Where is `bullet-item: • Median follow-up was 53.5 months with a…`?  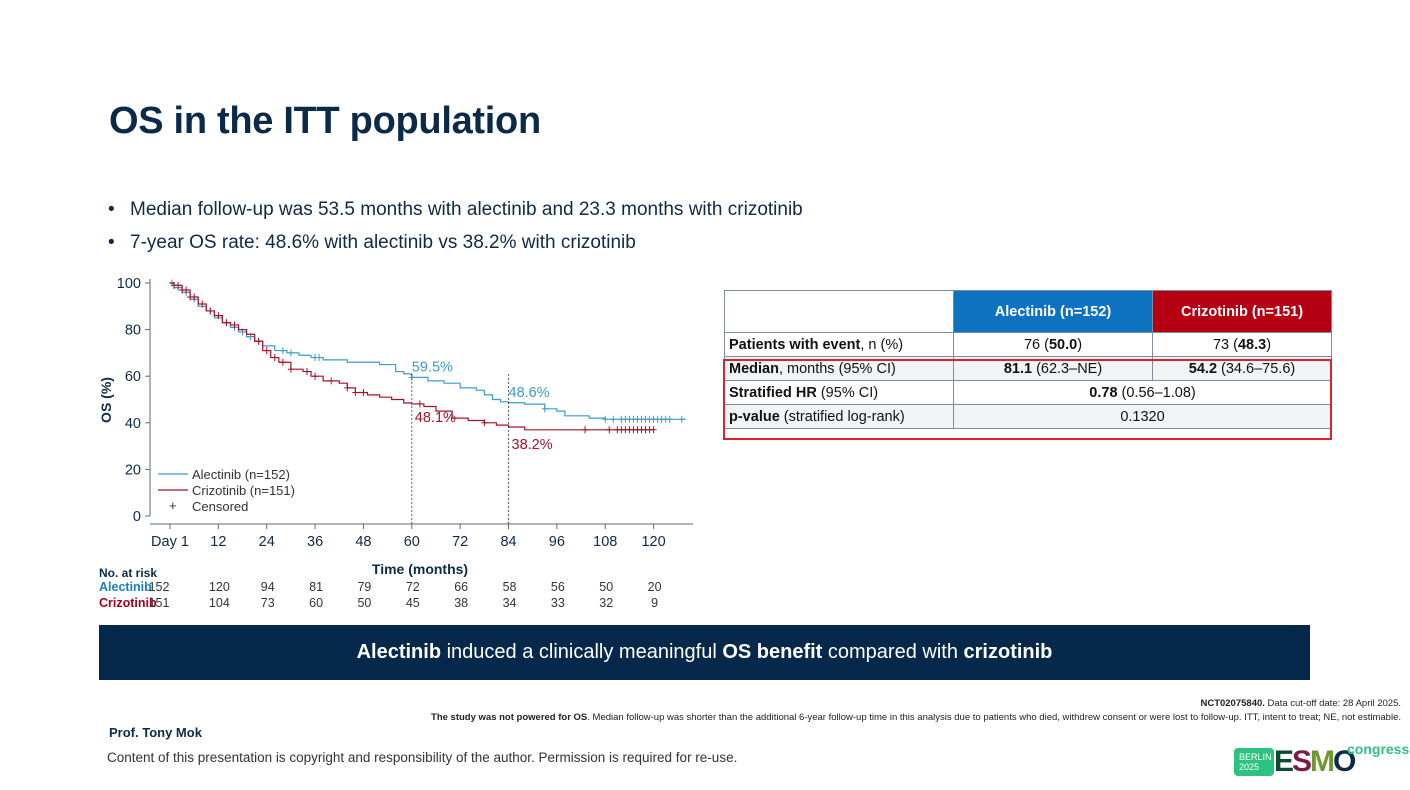 bullet-item: • Median follow-up was 53.5 months with a… is located at coordinates (455, 213).